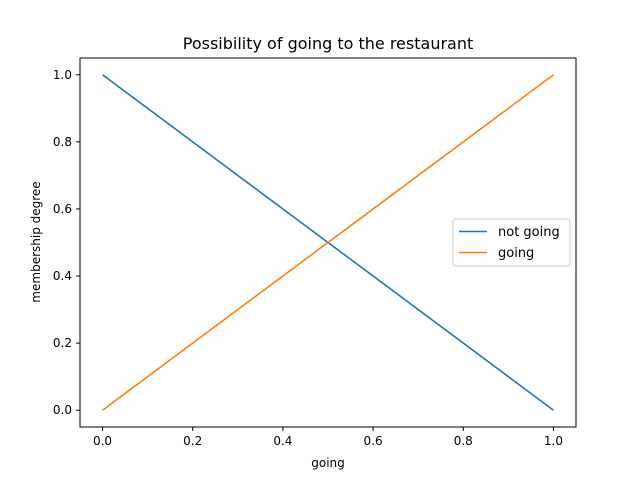 This screenshot has width=640, height=480. What do you see at coordinates (192, 441) in the screenshot?
I see `x-tick-label: 0.2` at bounding box center [192, 441].